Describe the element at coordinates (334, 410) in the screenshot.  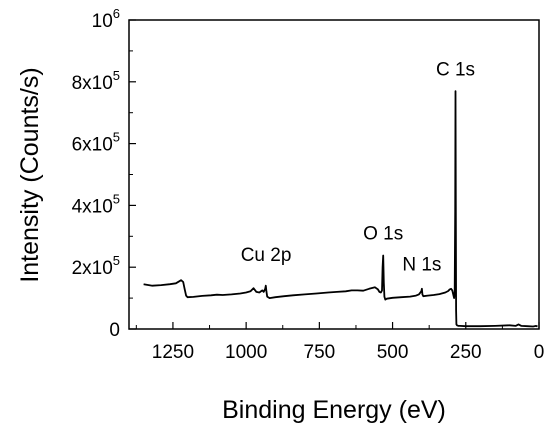
I see `x-axis-title: Binding Energy (eV)` at that location.